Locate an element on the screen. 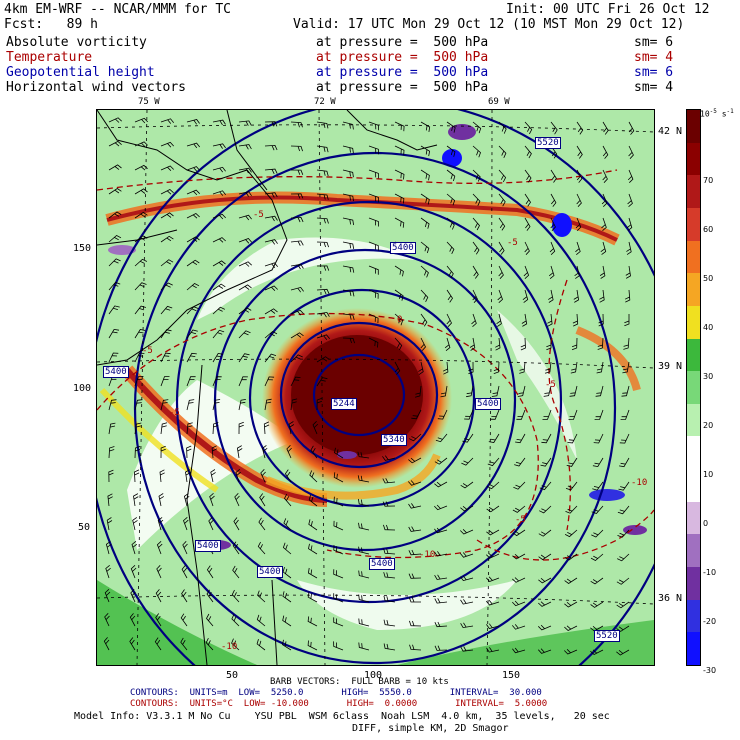 The width and height of the screenshot is (740, 740). colorbar-tick-label: -30 is located at coordinates (710, 670).